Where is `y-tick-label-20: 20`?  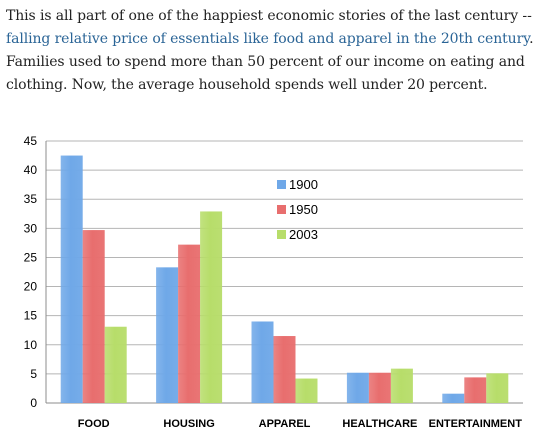
y-tick-label-20: 20 is located at coordinates (31, 287).